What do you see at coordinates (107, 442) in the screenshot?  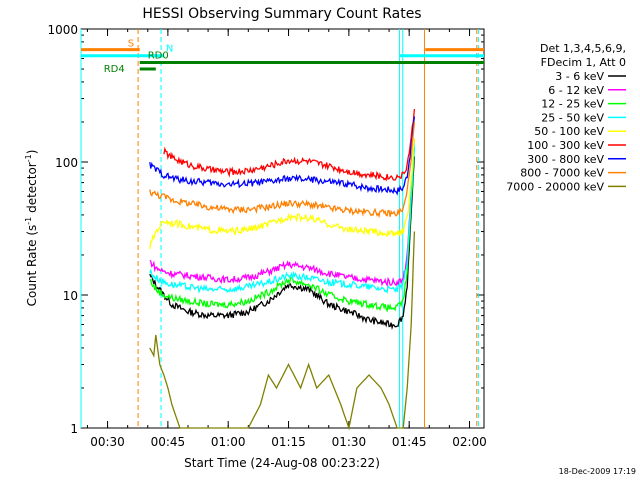 I see `x-tick-label: 00:30` at bounding box center [107, 442].